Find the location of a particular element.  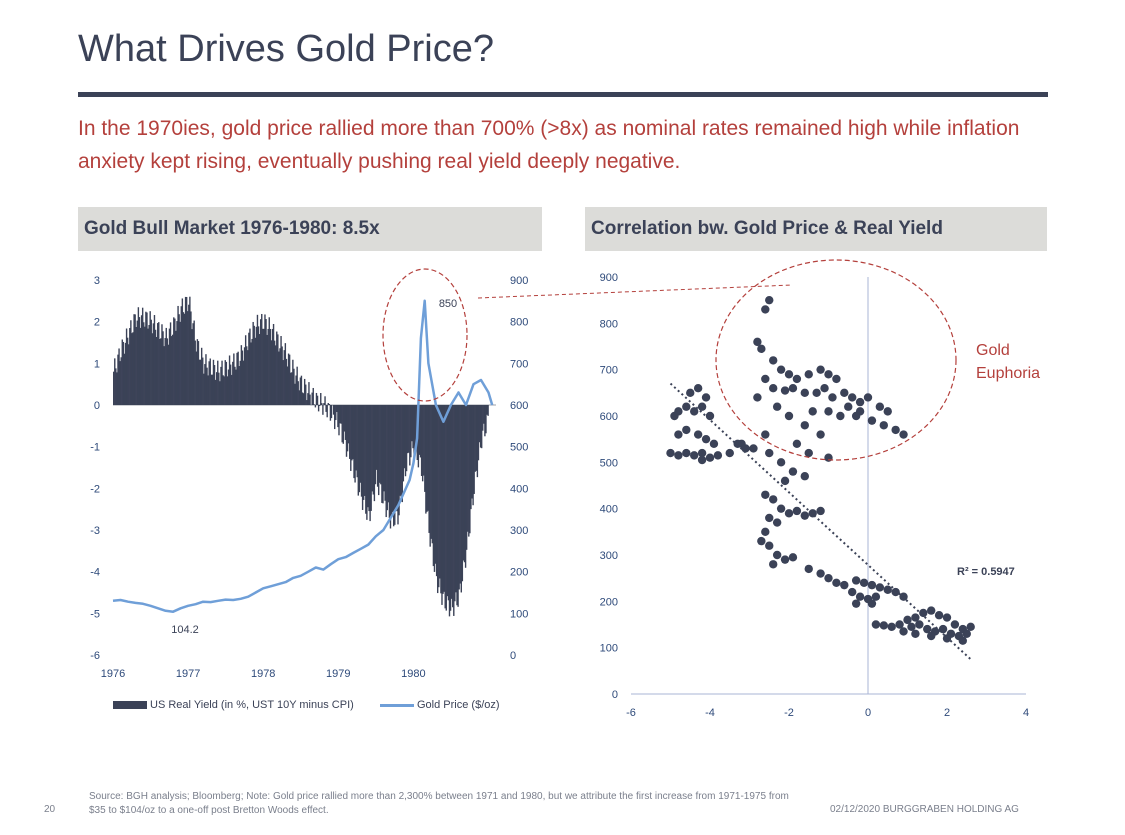

slide-title: What Drives Gold Price? is located at coordinates (286, 49).